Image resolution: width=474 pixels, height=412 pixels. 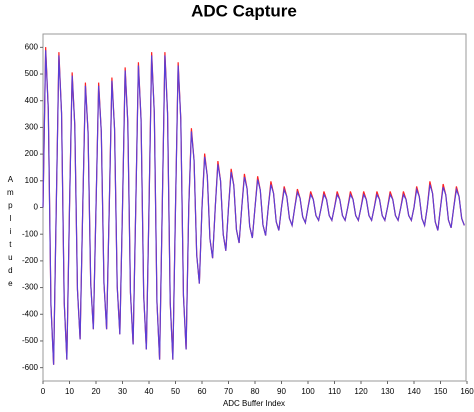 What do you see at coordinates (334, 391) in the screenshot?
I see `x-tick-label: 110` at bounding box center [334, 391].